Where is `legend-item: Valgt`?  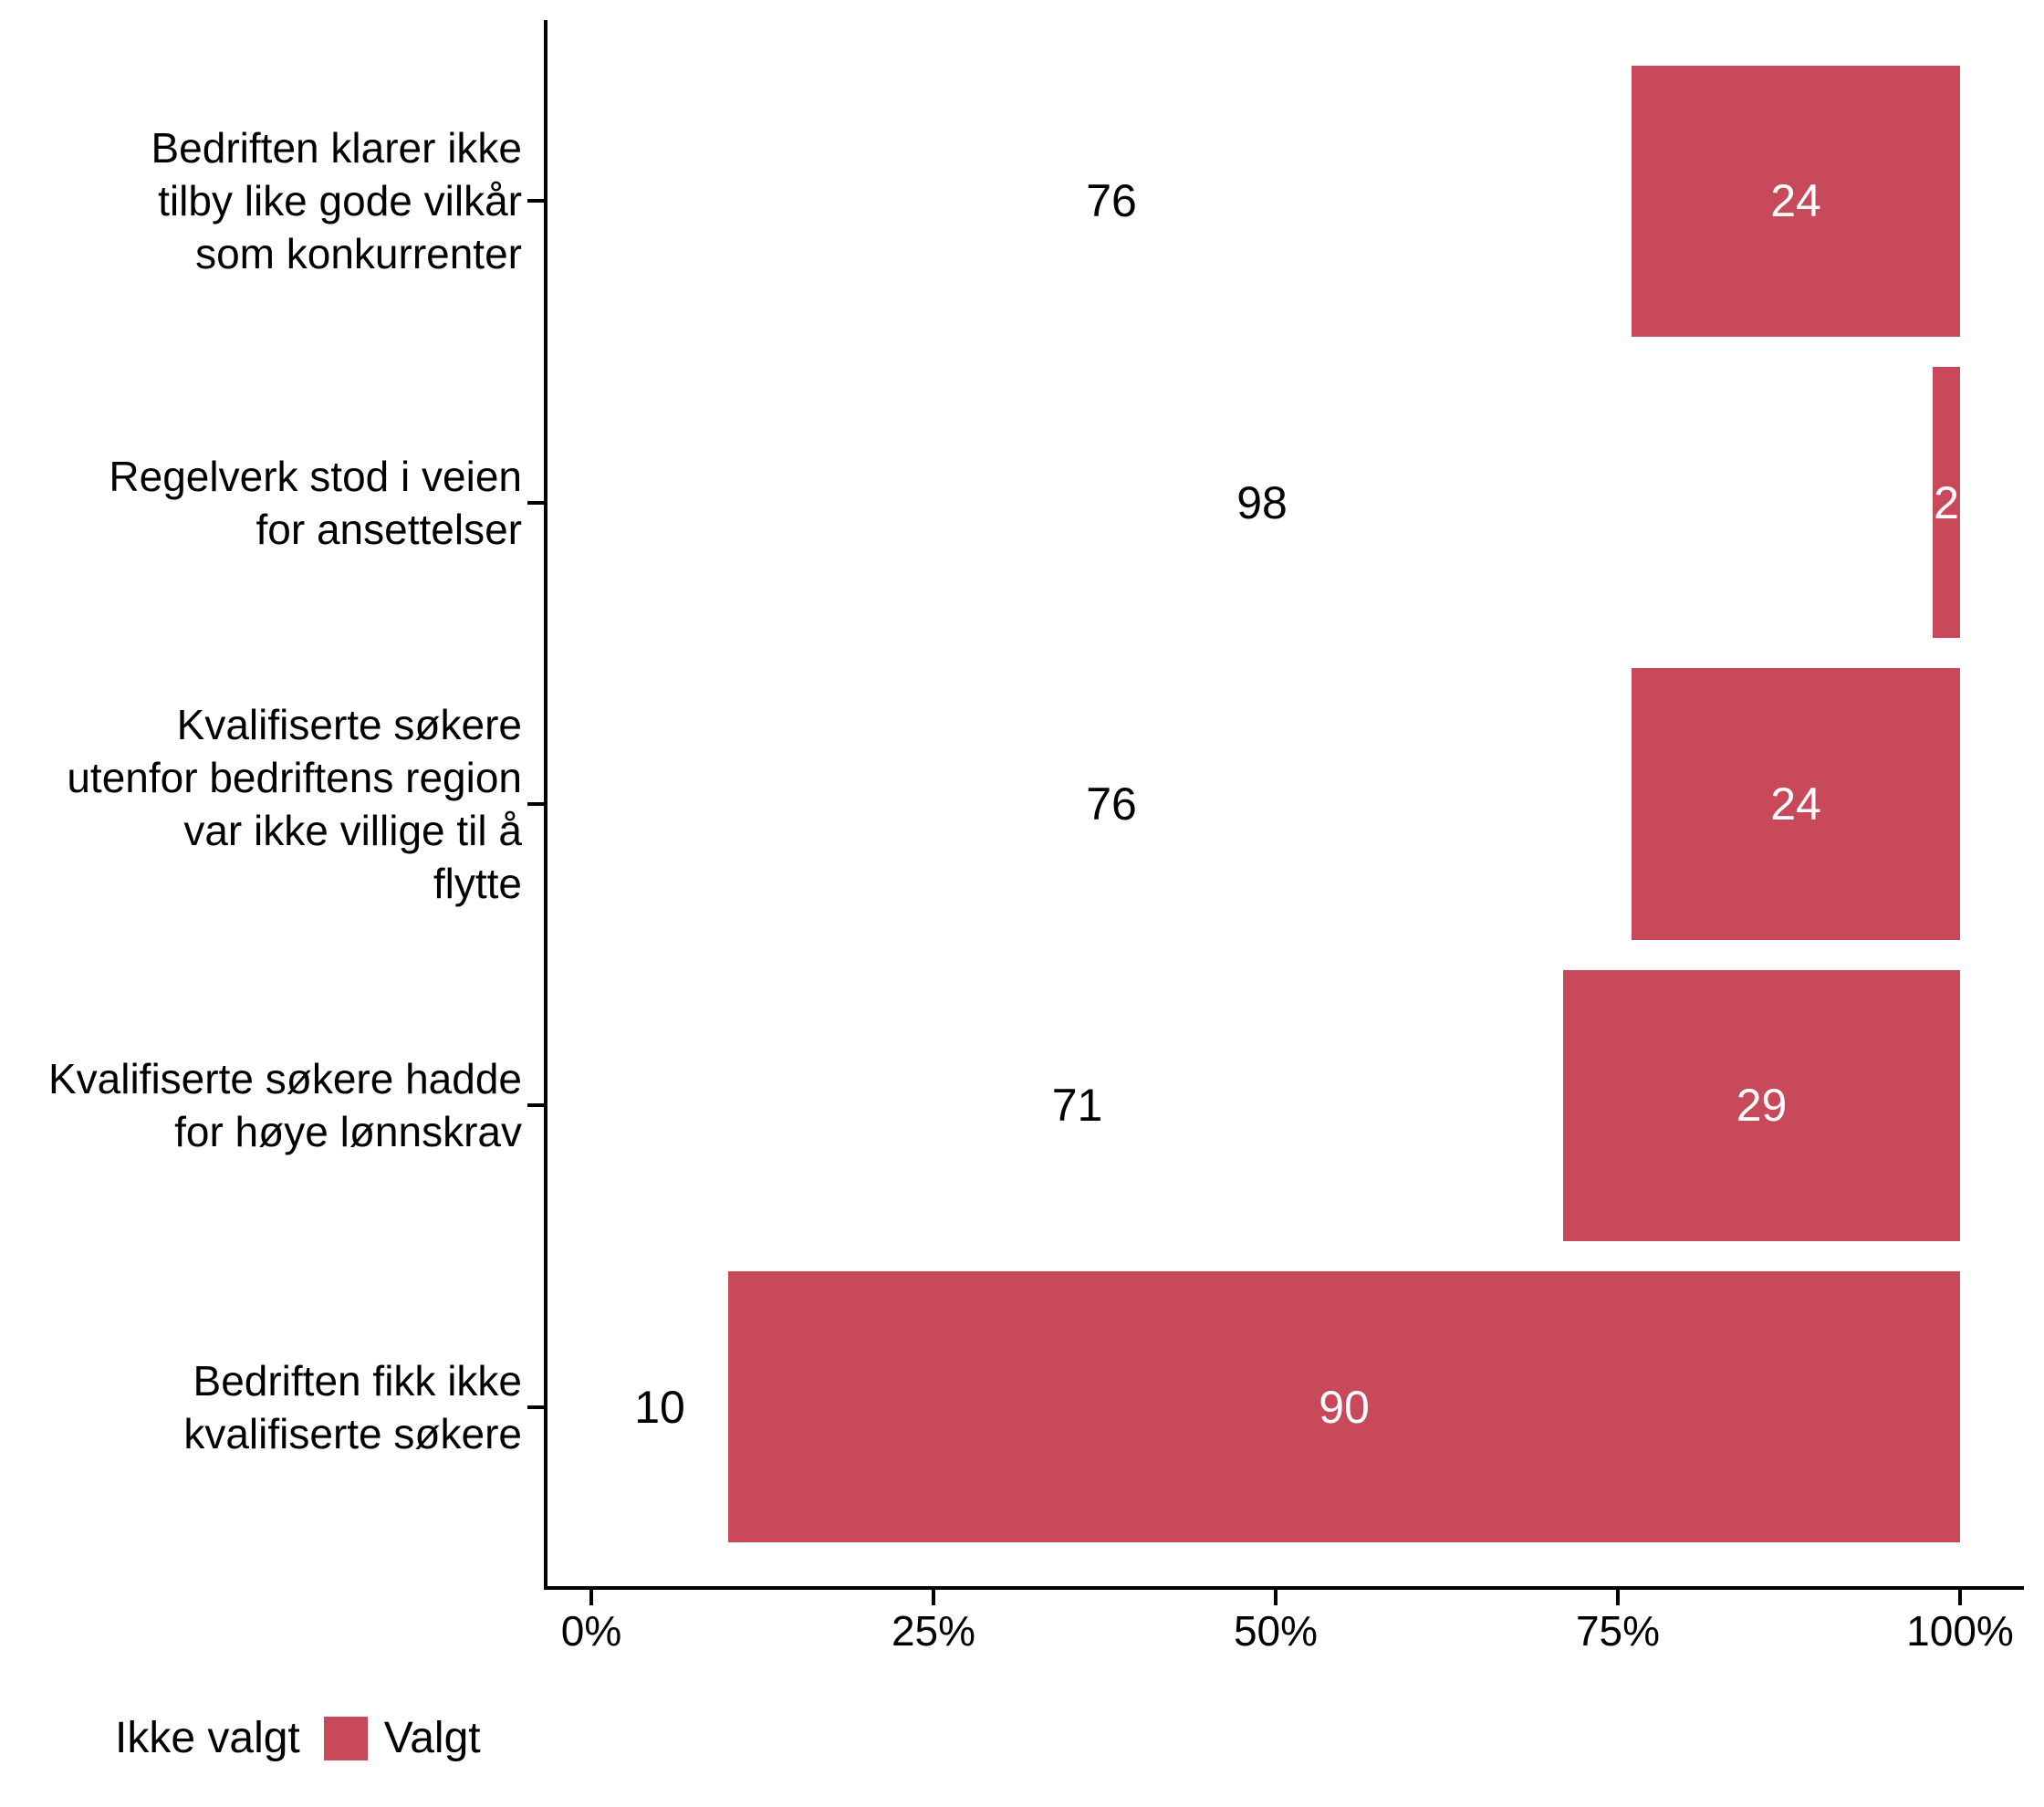 legend-item: Valgt is located at coordinates (402, 1738).